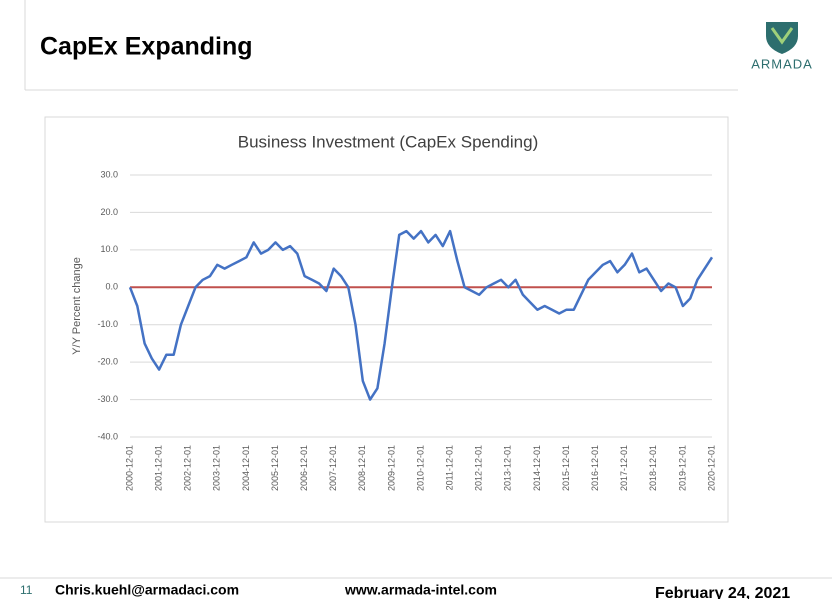 This screenshot has height=599, width=832. What do you see at coordinates (722, 592) in the screenshot?
I see `footer-date: February 24, 2021` at bounding box center [722, 592].